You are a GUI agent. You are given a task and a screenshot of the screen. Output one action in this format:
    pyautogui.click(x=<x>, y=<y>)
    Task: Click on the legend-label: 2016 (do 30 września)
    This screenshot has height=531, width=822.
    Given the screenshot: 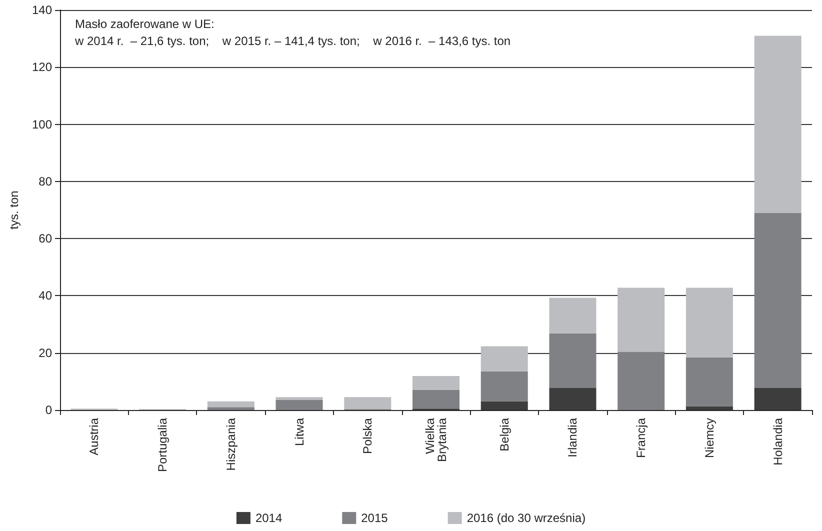 What is the action you would take?
    pyautogui.click(x=526, y=518)
    